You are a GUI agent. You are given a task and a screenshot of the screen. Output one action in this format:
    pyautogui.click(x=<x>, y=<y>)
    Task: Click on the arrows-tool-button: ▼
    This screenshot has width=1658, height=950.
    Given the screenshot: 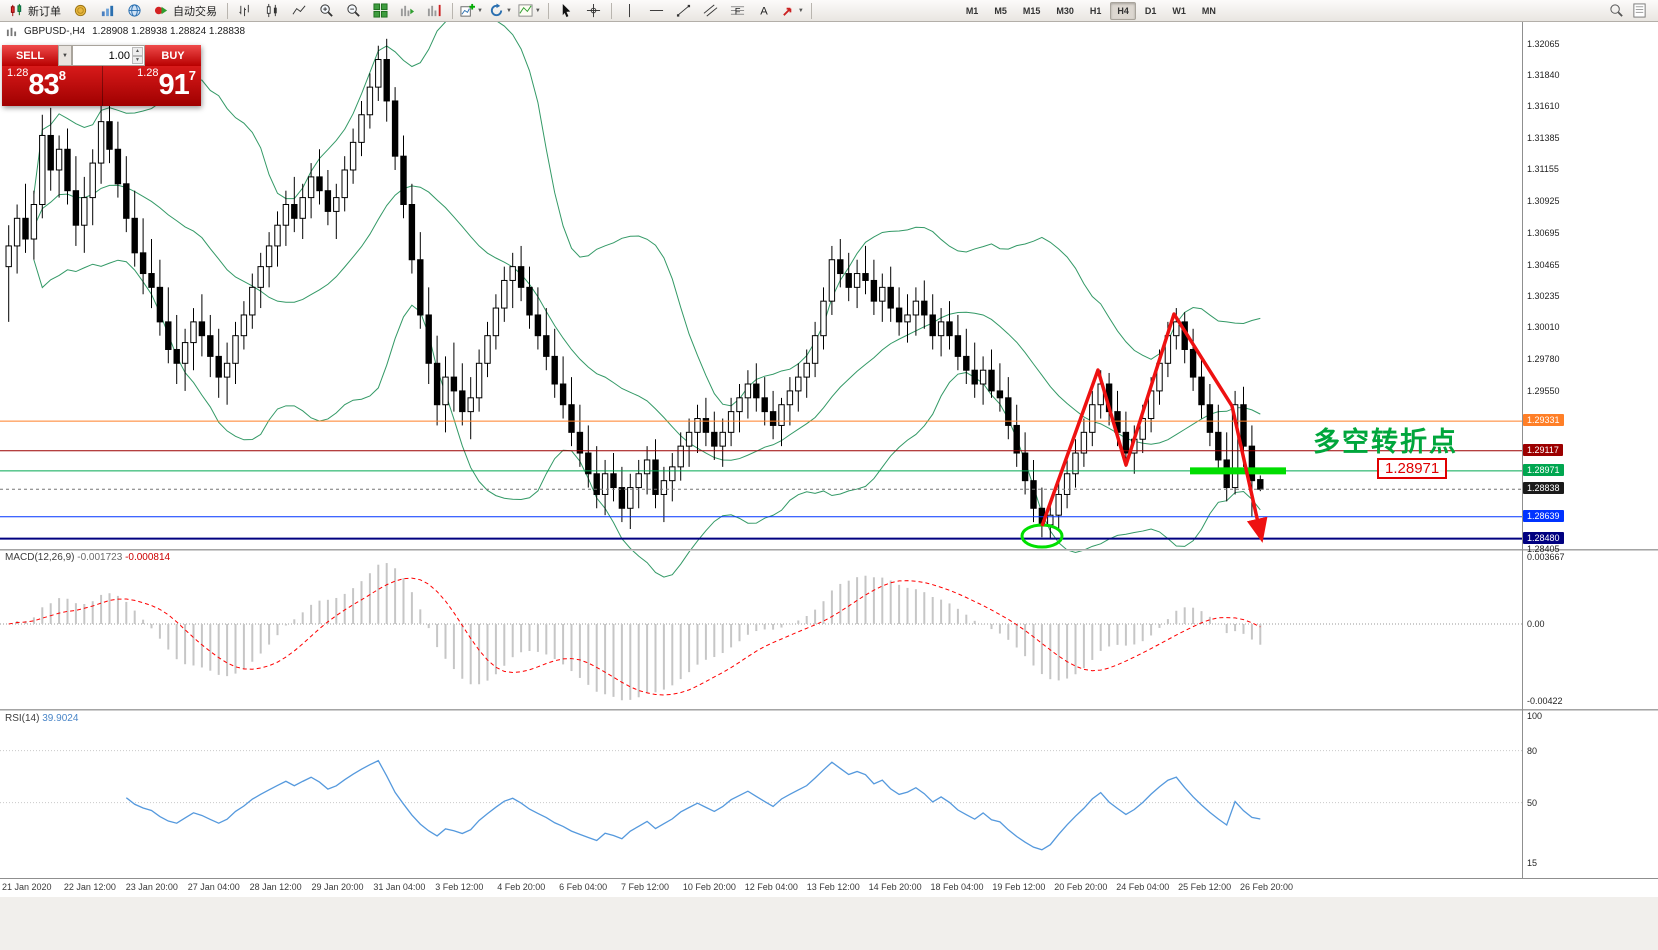 What is the action you would take?
    pyautogui.click(x=792, y=10)
    